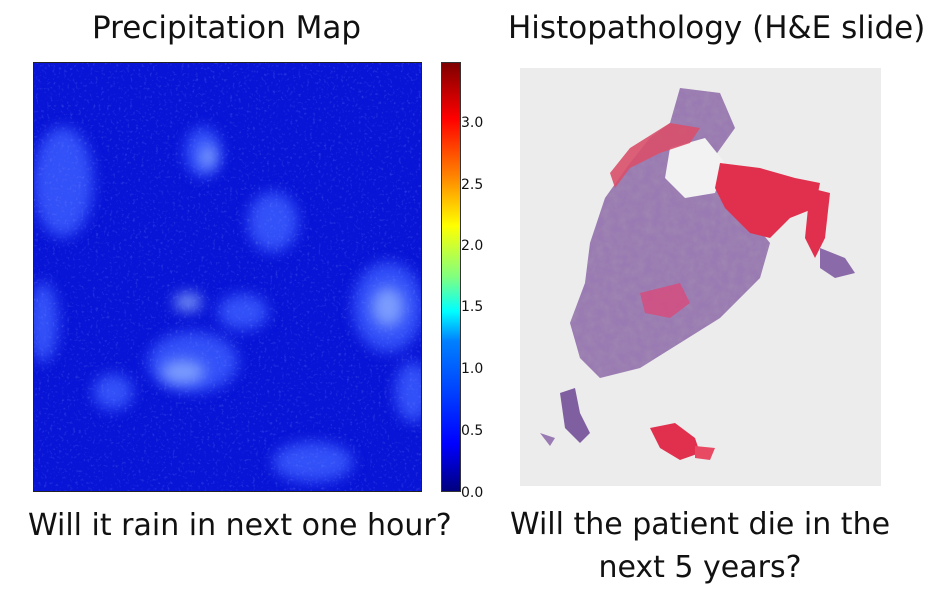  I want to click on colorbar-tick: 0.0, so click(472, 493).